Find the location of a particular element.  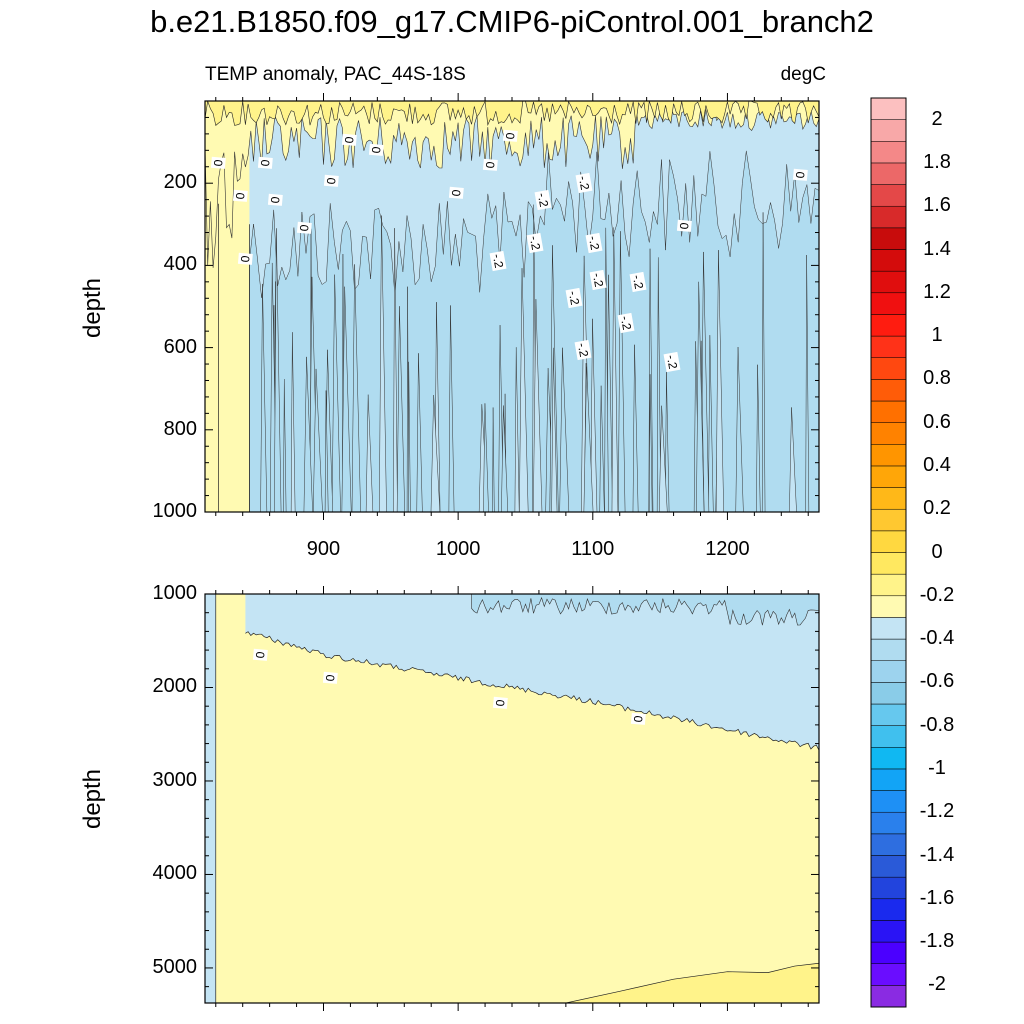

colorbar-tick-label: -0.4 is located at coordinates (937, 638).